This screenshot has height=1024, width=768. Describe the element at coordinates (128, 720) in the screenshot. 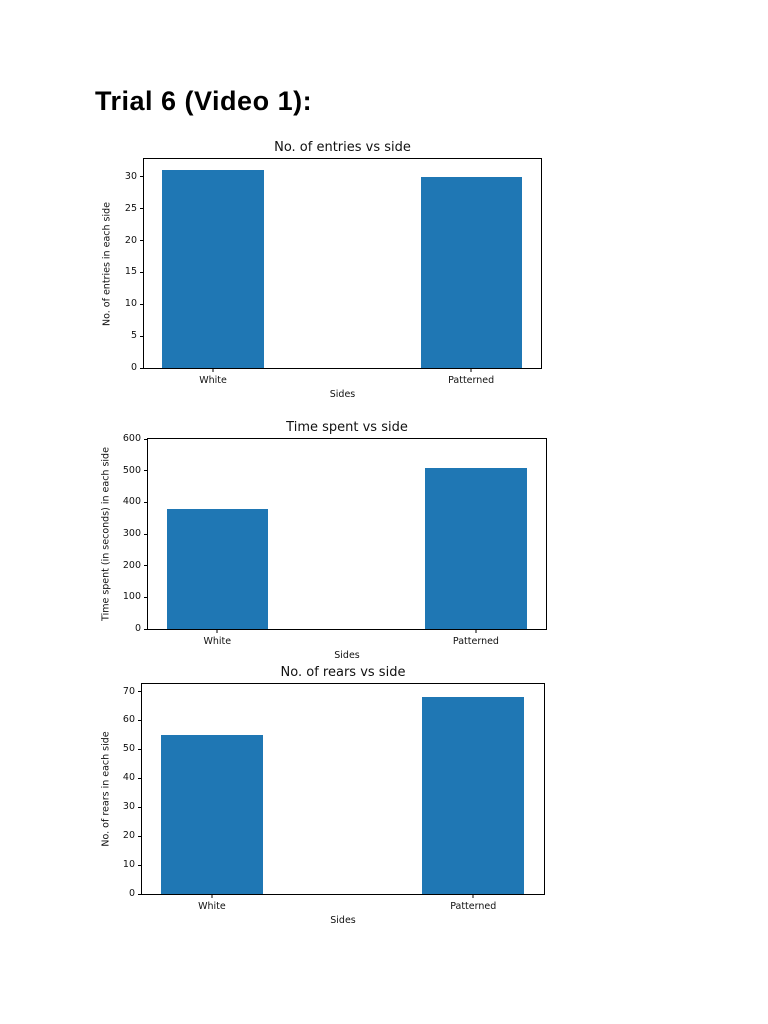

I see `y-tick-label: 60` at that location.